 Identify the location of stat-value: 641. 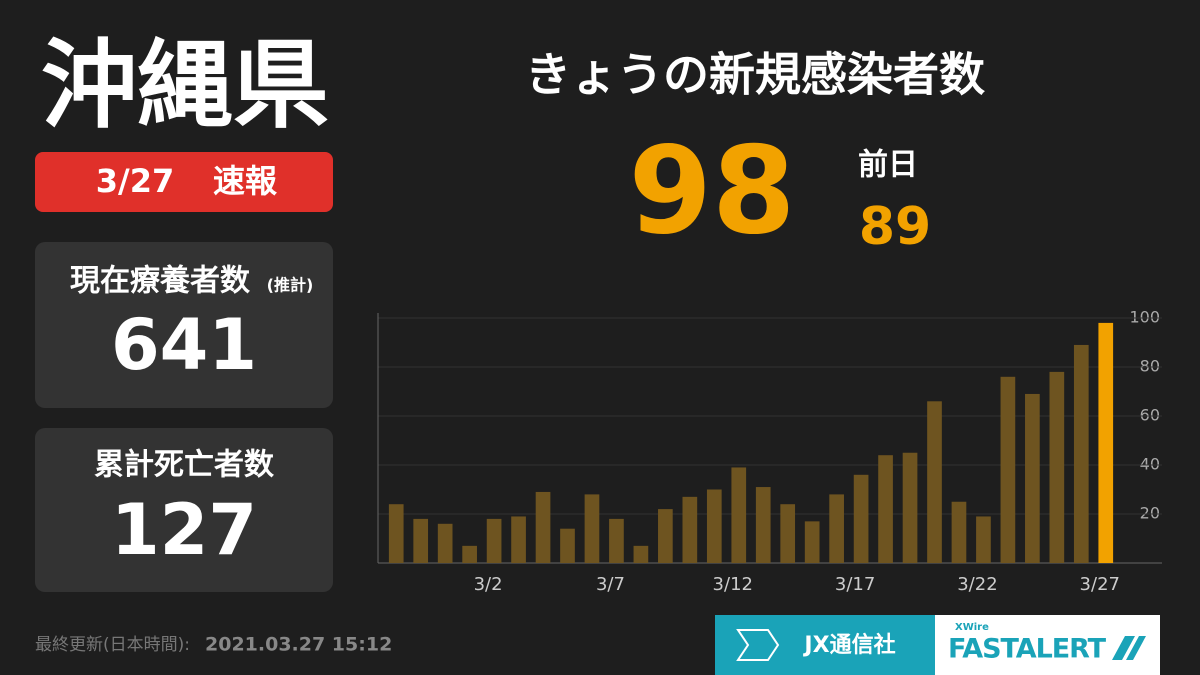
(184, 345).